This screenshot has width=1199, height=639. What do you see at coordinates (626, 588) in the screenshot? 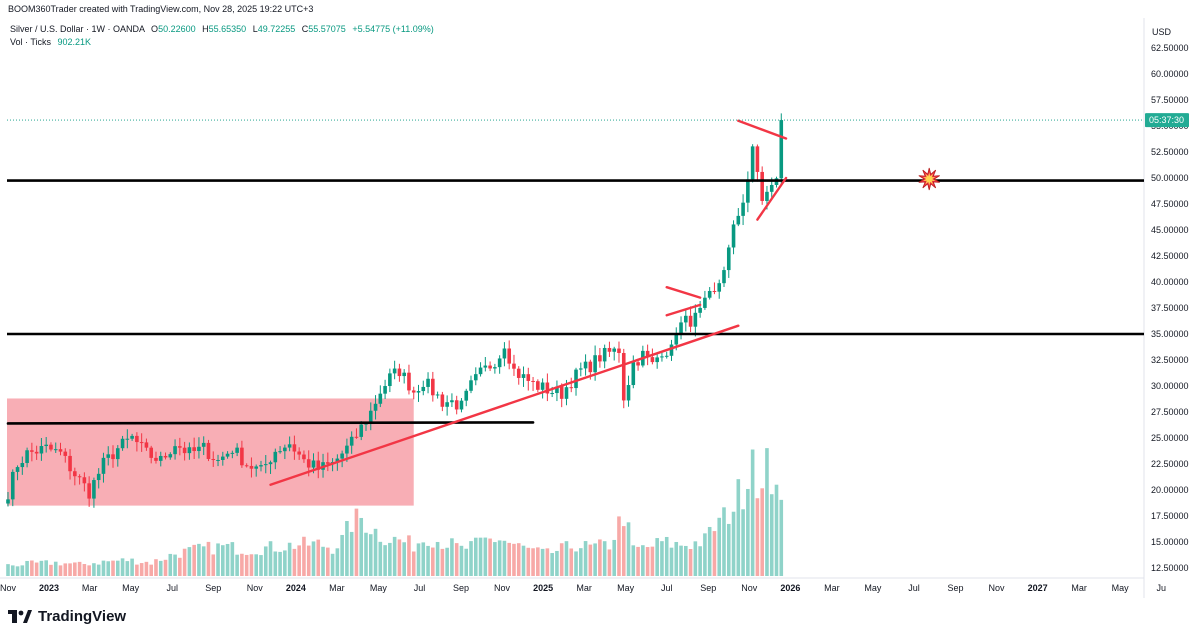
I see `time-tick-label: May` at bounding box center [626, 588].